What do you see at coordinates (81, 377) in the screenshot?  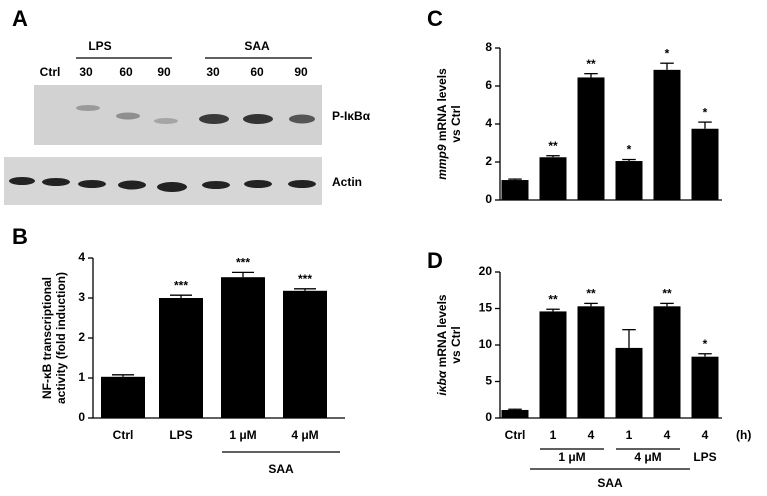 I see `y-tick-label: 1` at bounding box center [81, 377].